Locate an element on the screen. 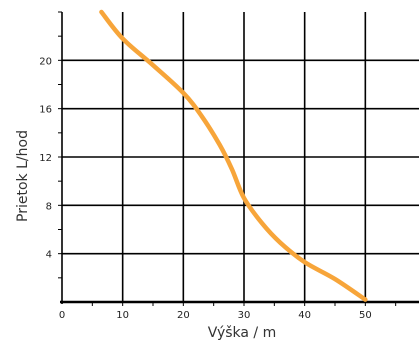 Image resolution: width=419 pixels, height=347 pixels. y-tick-label: 16 is located at coordinates (45, 110).